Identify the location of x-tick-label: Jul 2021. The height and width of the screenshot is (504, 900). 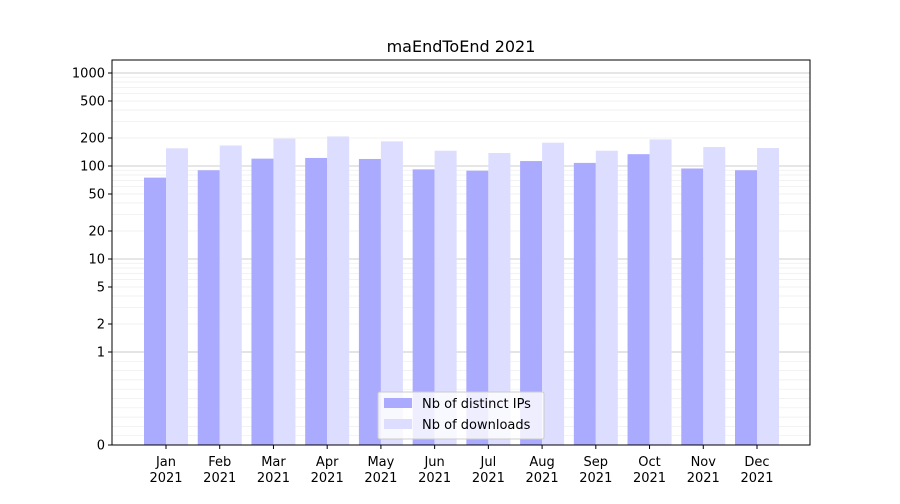
(488, 470).